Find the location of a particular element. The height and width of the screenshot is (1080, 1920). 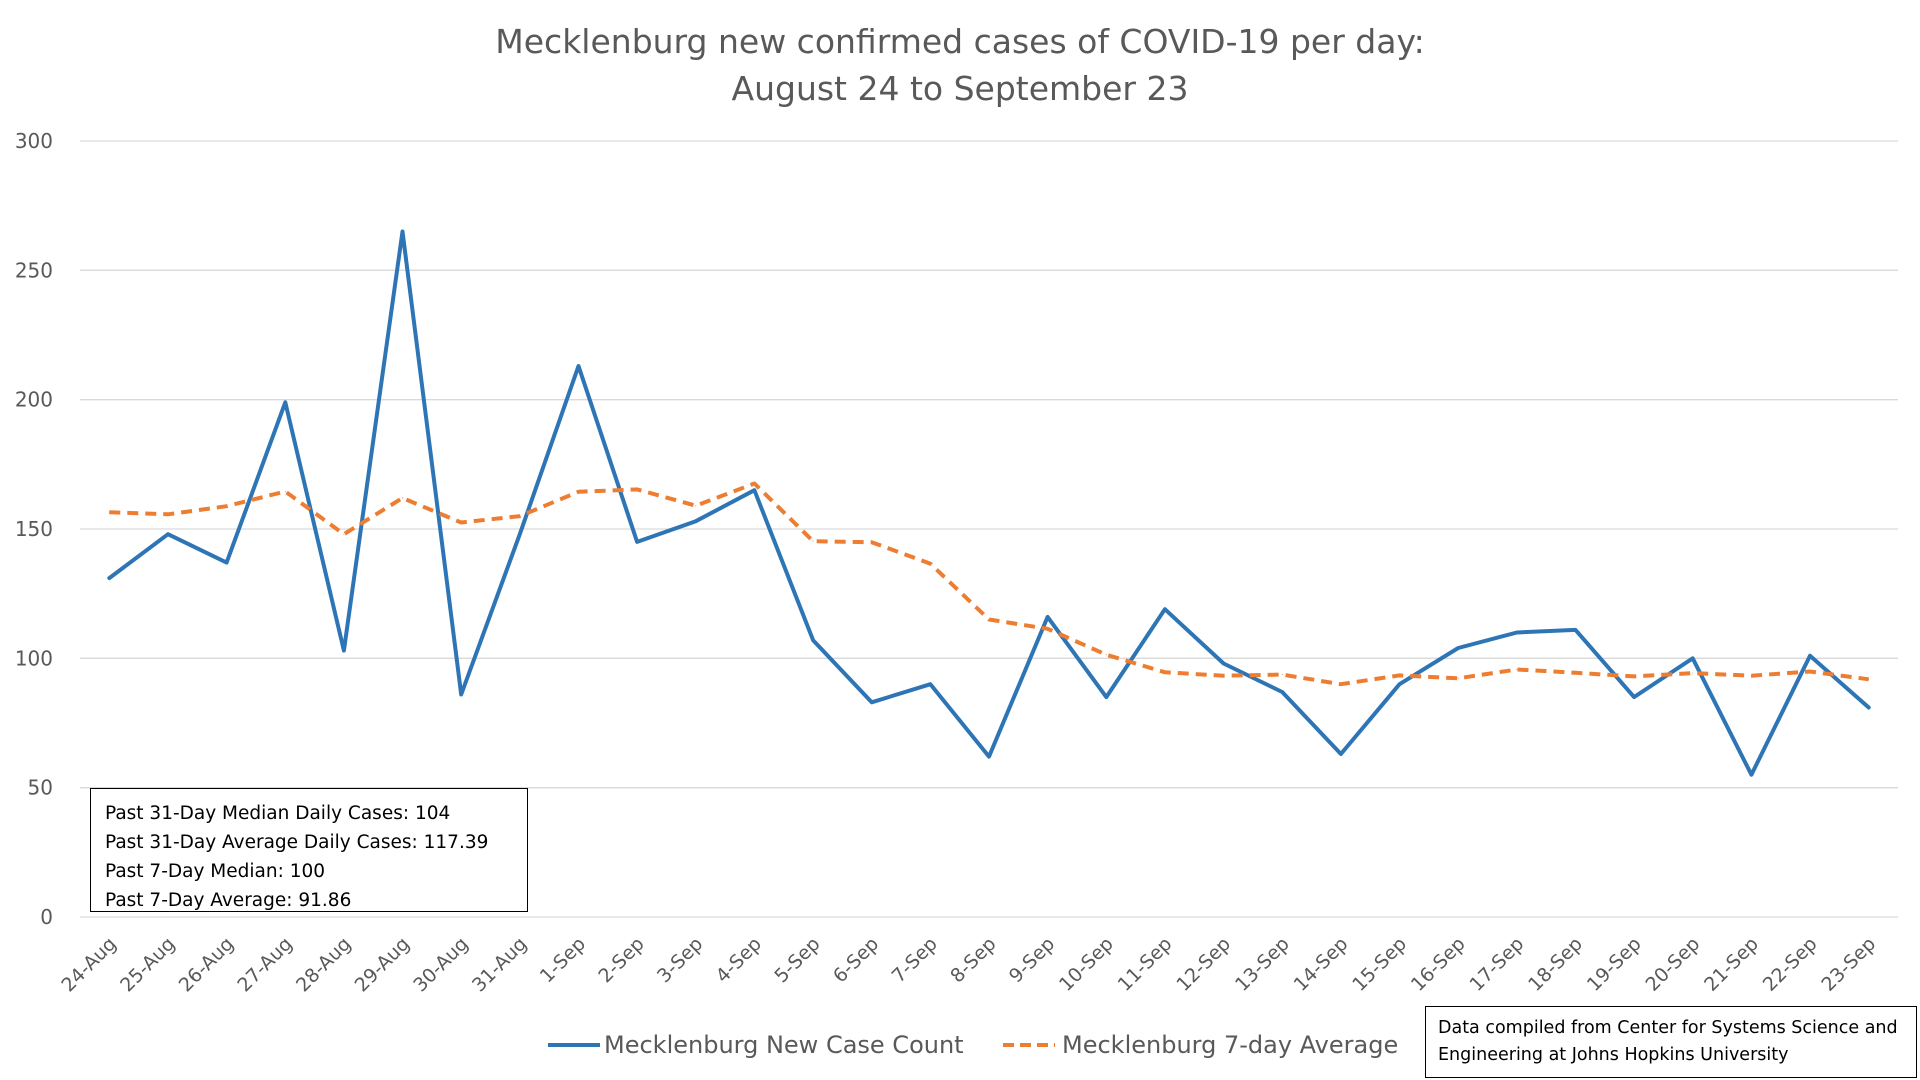

legend-label-7day-average: Mecklenburg 7-day Average is located at coordinates (1230, 1045).